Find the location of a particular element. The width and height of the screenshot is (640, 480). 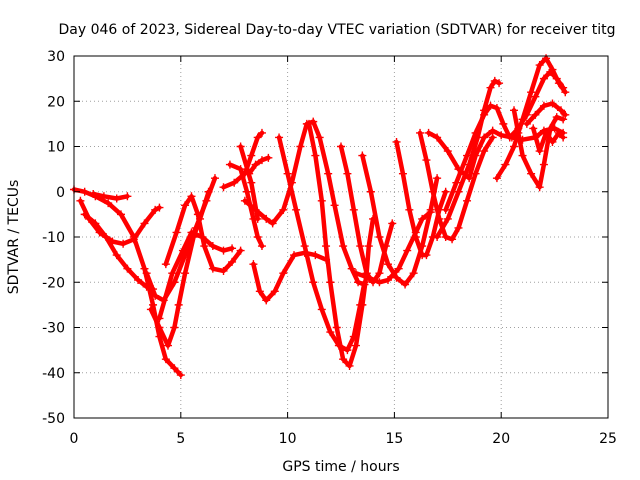

x-tick-label: 5 is located at coordinates (180, 439).